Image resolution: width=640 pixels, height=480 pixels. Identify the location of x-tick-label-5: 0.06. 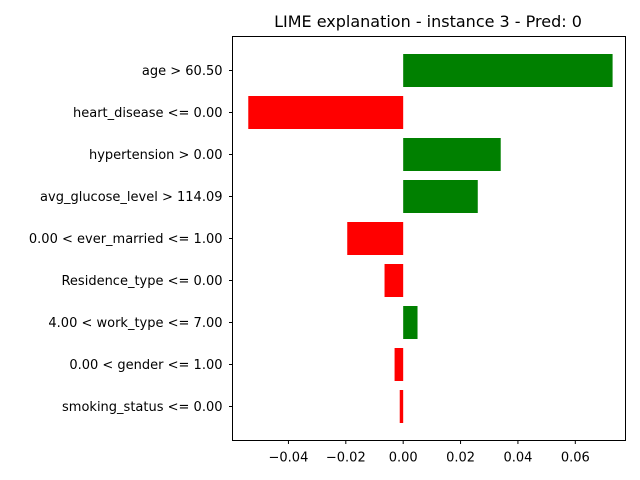
(575, 458).